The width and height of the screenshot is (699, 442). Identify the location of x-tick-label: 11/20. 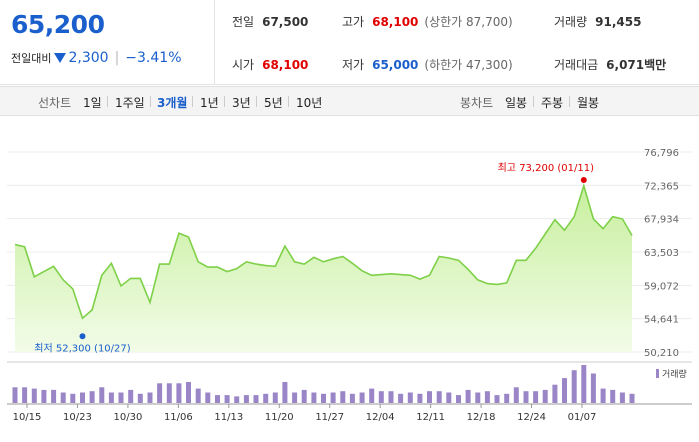
(279, 417).